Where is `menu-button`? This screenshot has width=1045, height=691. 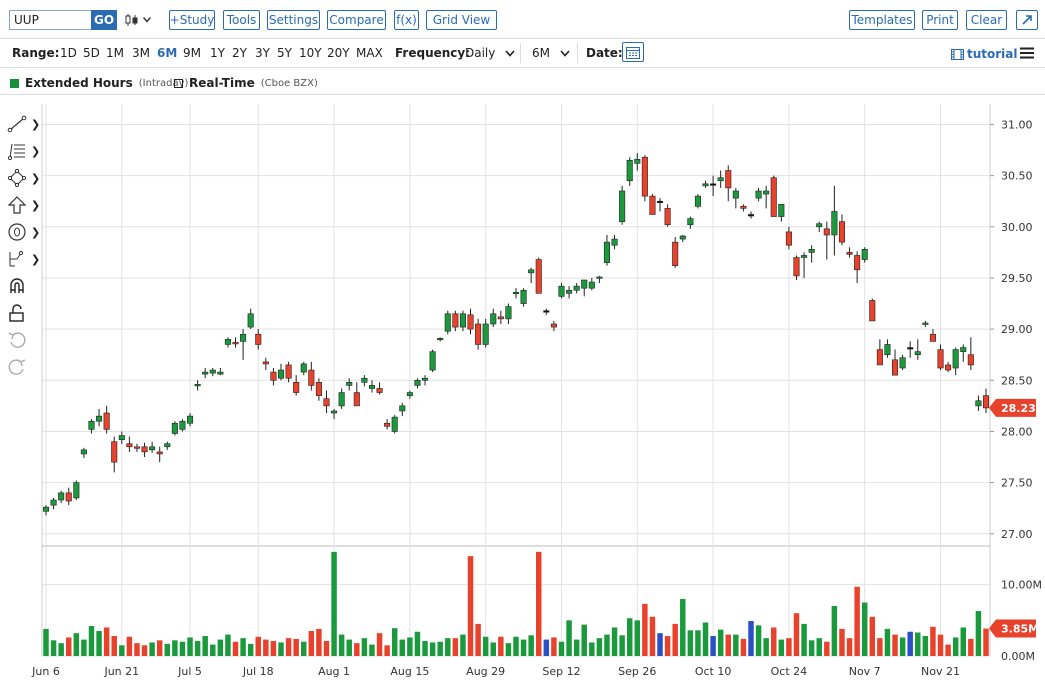
menu-button is located at coordinates (1027, 54).